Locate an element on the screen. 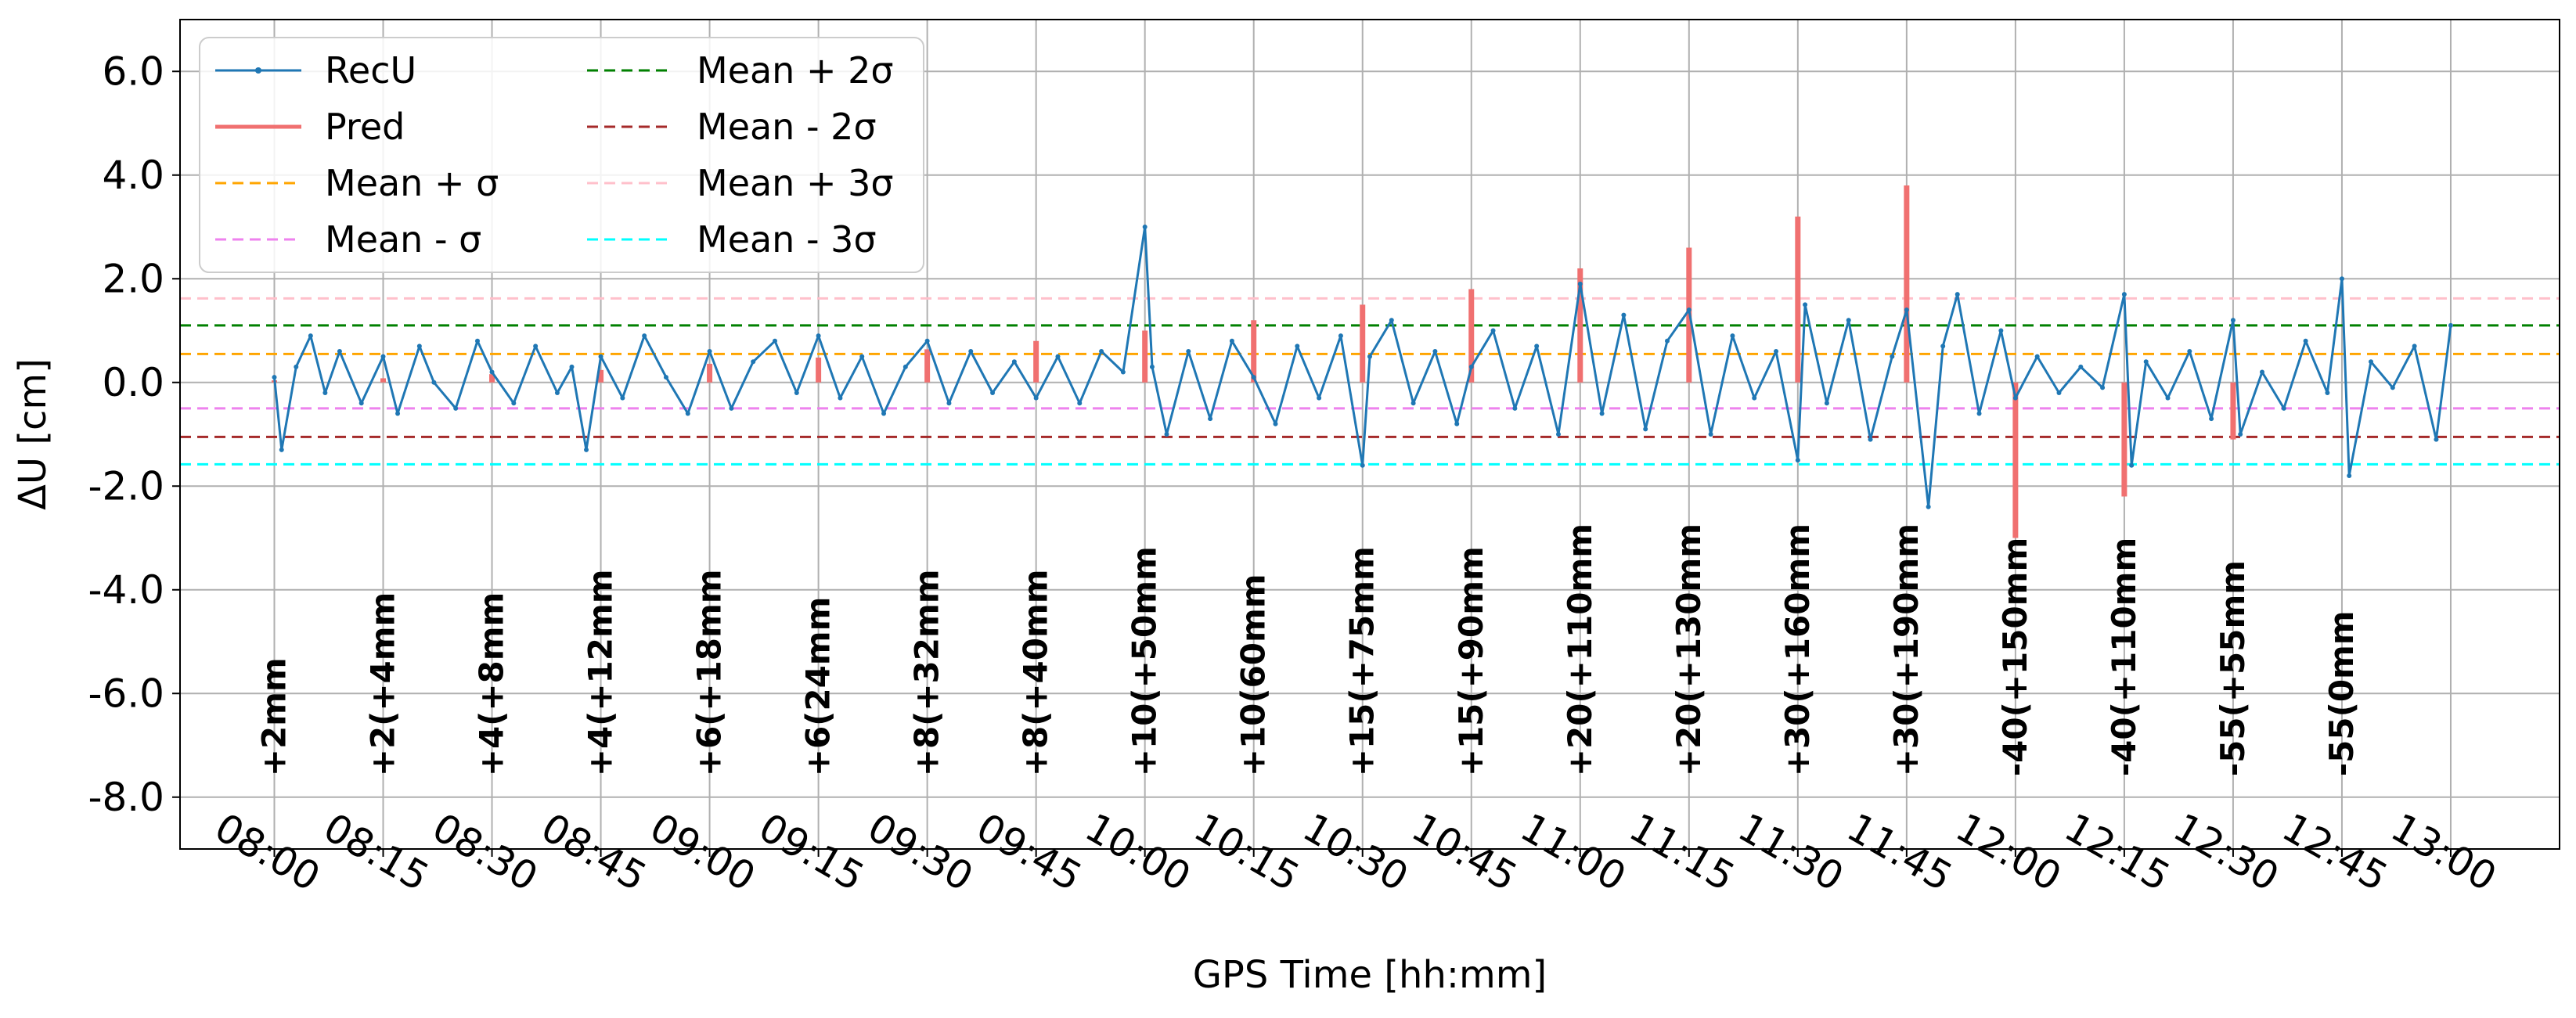 This screenshot has height=1018, width=2576. annotation-label: +4(+8mm is located at coordinates (492, 684).